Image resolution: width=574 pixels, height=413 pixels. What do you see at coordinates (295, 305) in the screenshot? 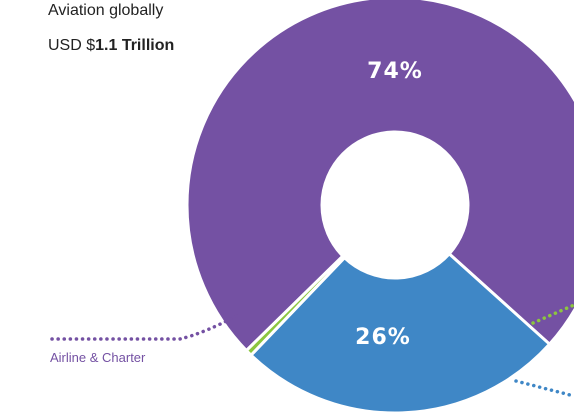
I see `slice-small` at bounding box center [295, 305].